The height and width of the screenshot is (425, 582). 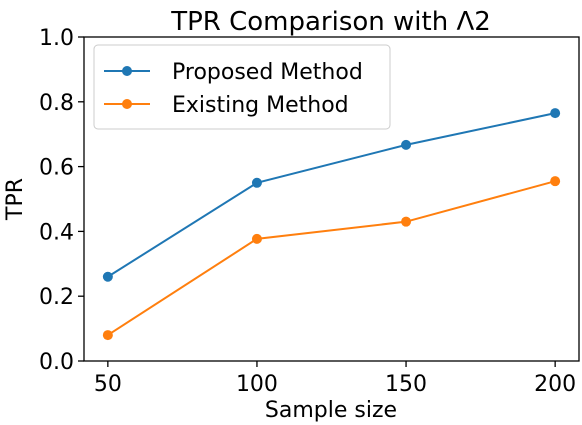 What do you see at coordinates (56, 168) in the screenshot?
I see `y-tick-label: 0.6` at bounding box center [56, 168].